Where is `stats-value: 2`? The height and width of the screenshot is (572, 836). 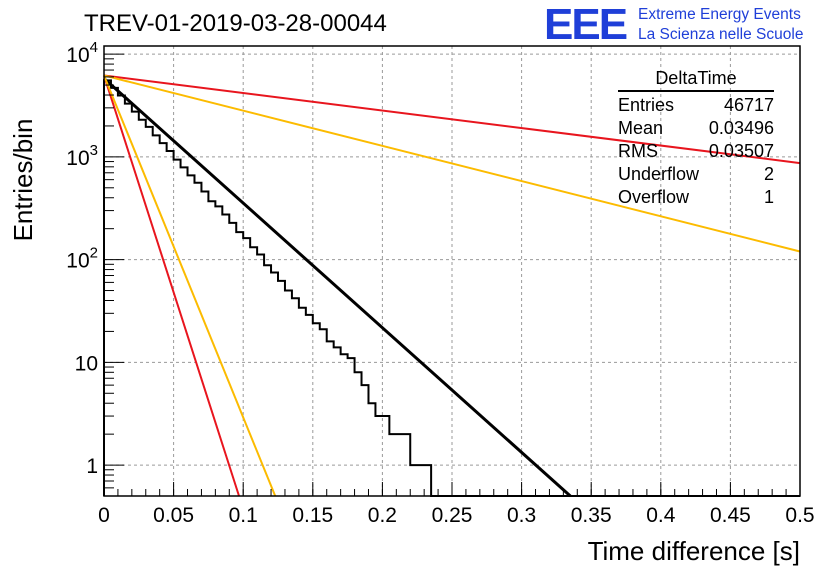 stats-value: 2 is located at coordinates (768, 174).